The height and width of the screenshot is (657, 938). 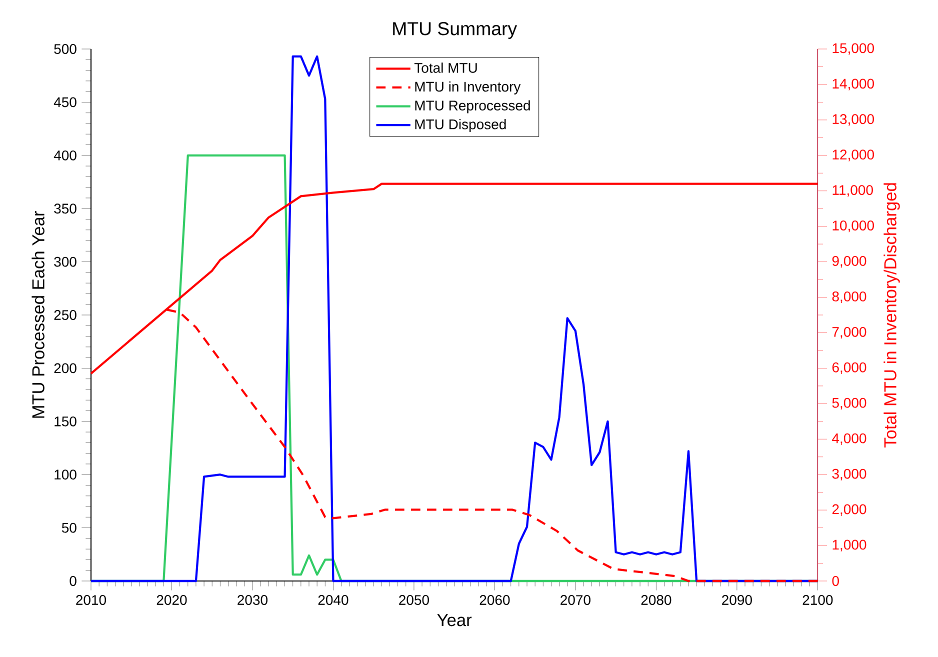 What do you see at coordinates (65, 155) in the screenshot?
I see `y-tick-label: 400` at bounding box center [65, 155].